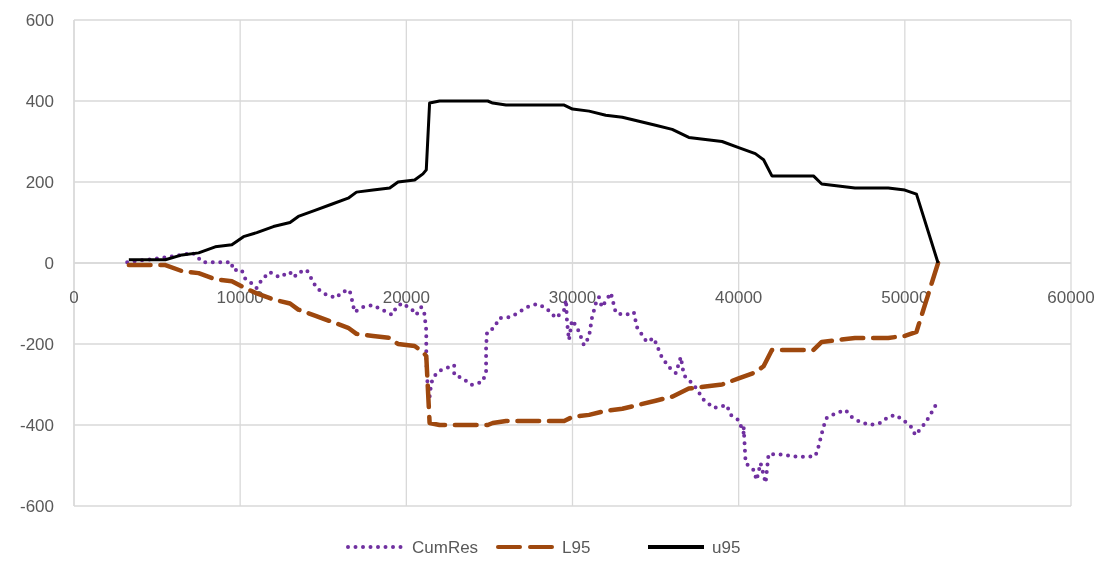  I want to click on y-tick-label: 200, so click(39, 182).